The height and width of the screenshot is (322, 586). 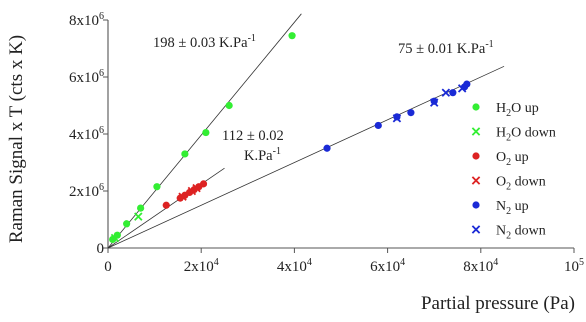 What do you see at coordinates (446, 48) in the screenshot?
I see `slope-annotation: 75 ± 0.01 K.Pa-1` at bounding box center [446, 48].